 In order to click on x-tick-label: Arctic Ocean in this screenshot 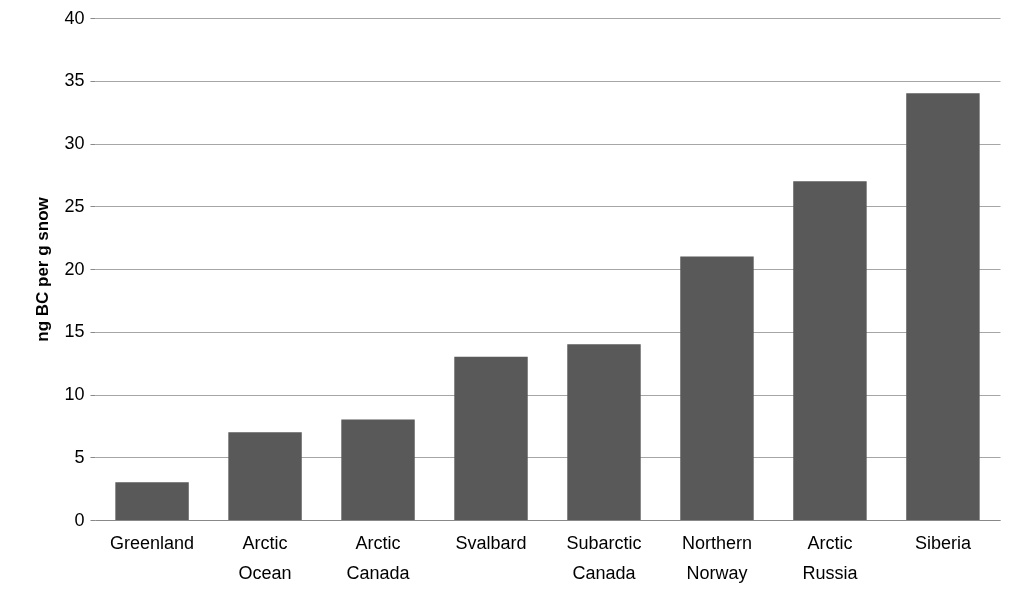, I will do `click(265, 557)`.